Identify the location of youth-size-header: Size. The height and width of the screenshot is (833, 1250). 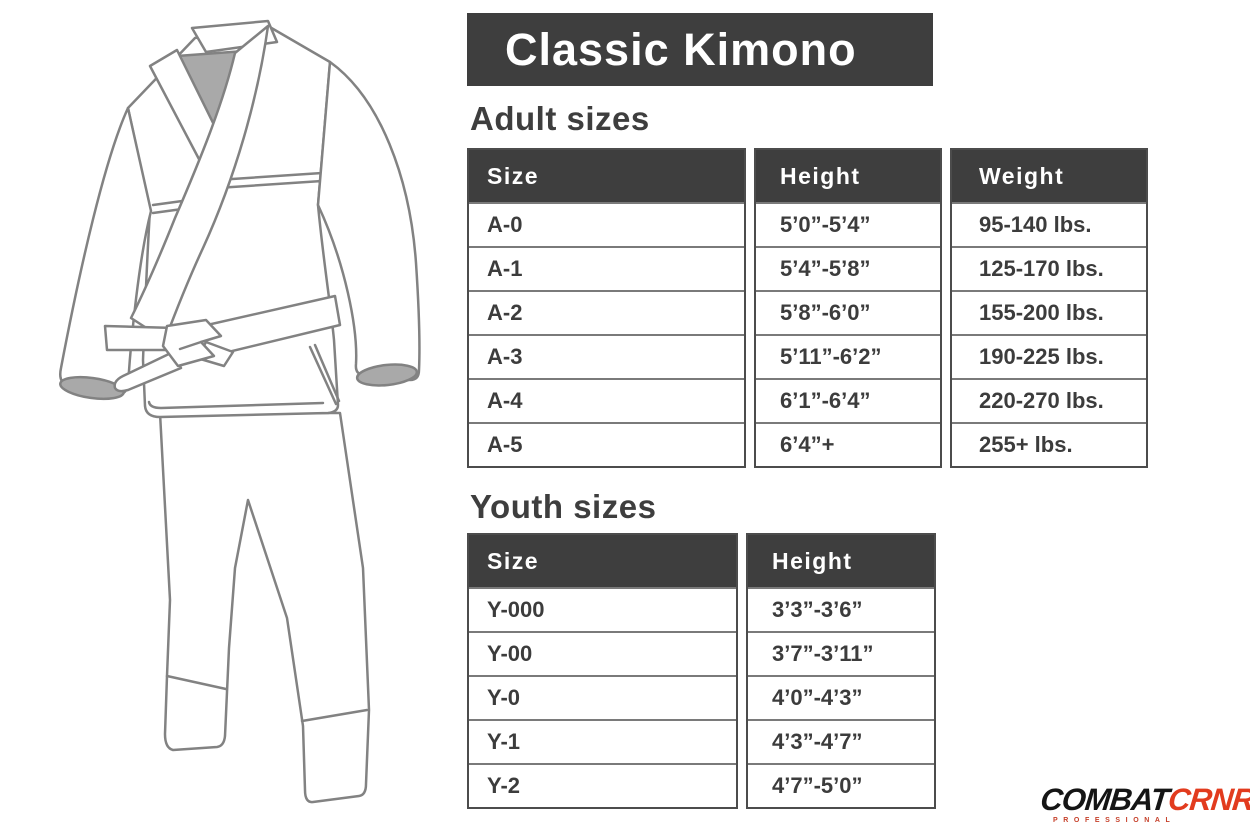
(602, 561).